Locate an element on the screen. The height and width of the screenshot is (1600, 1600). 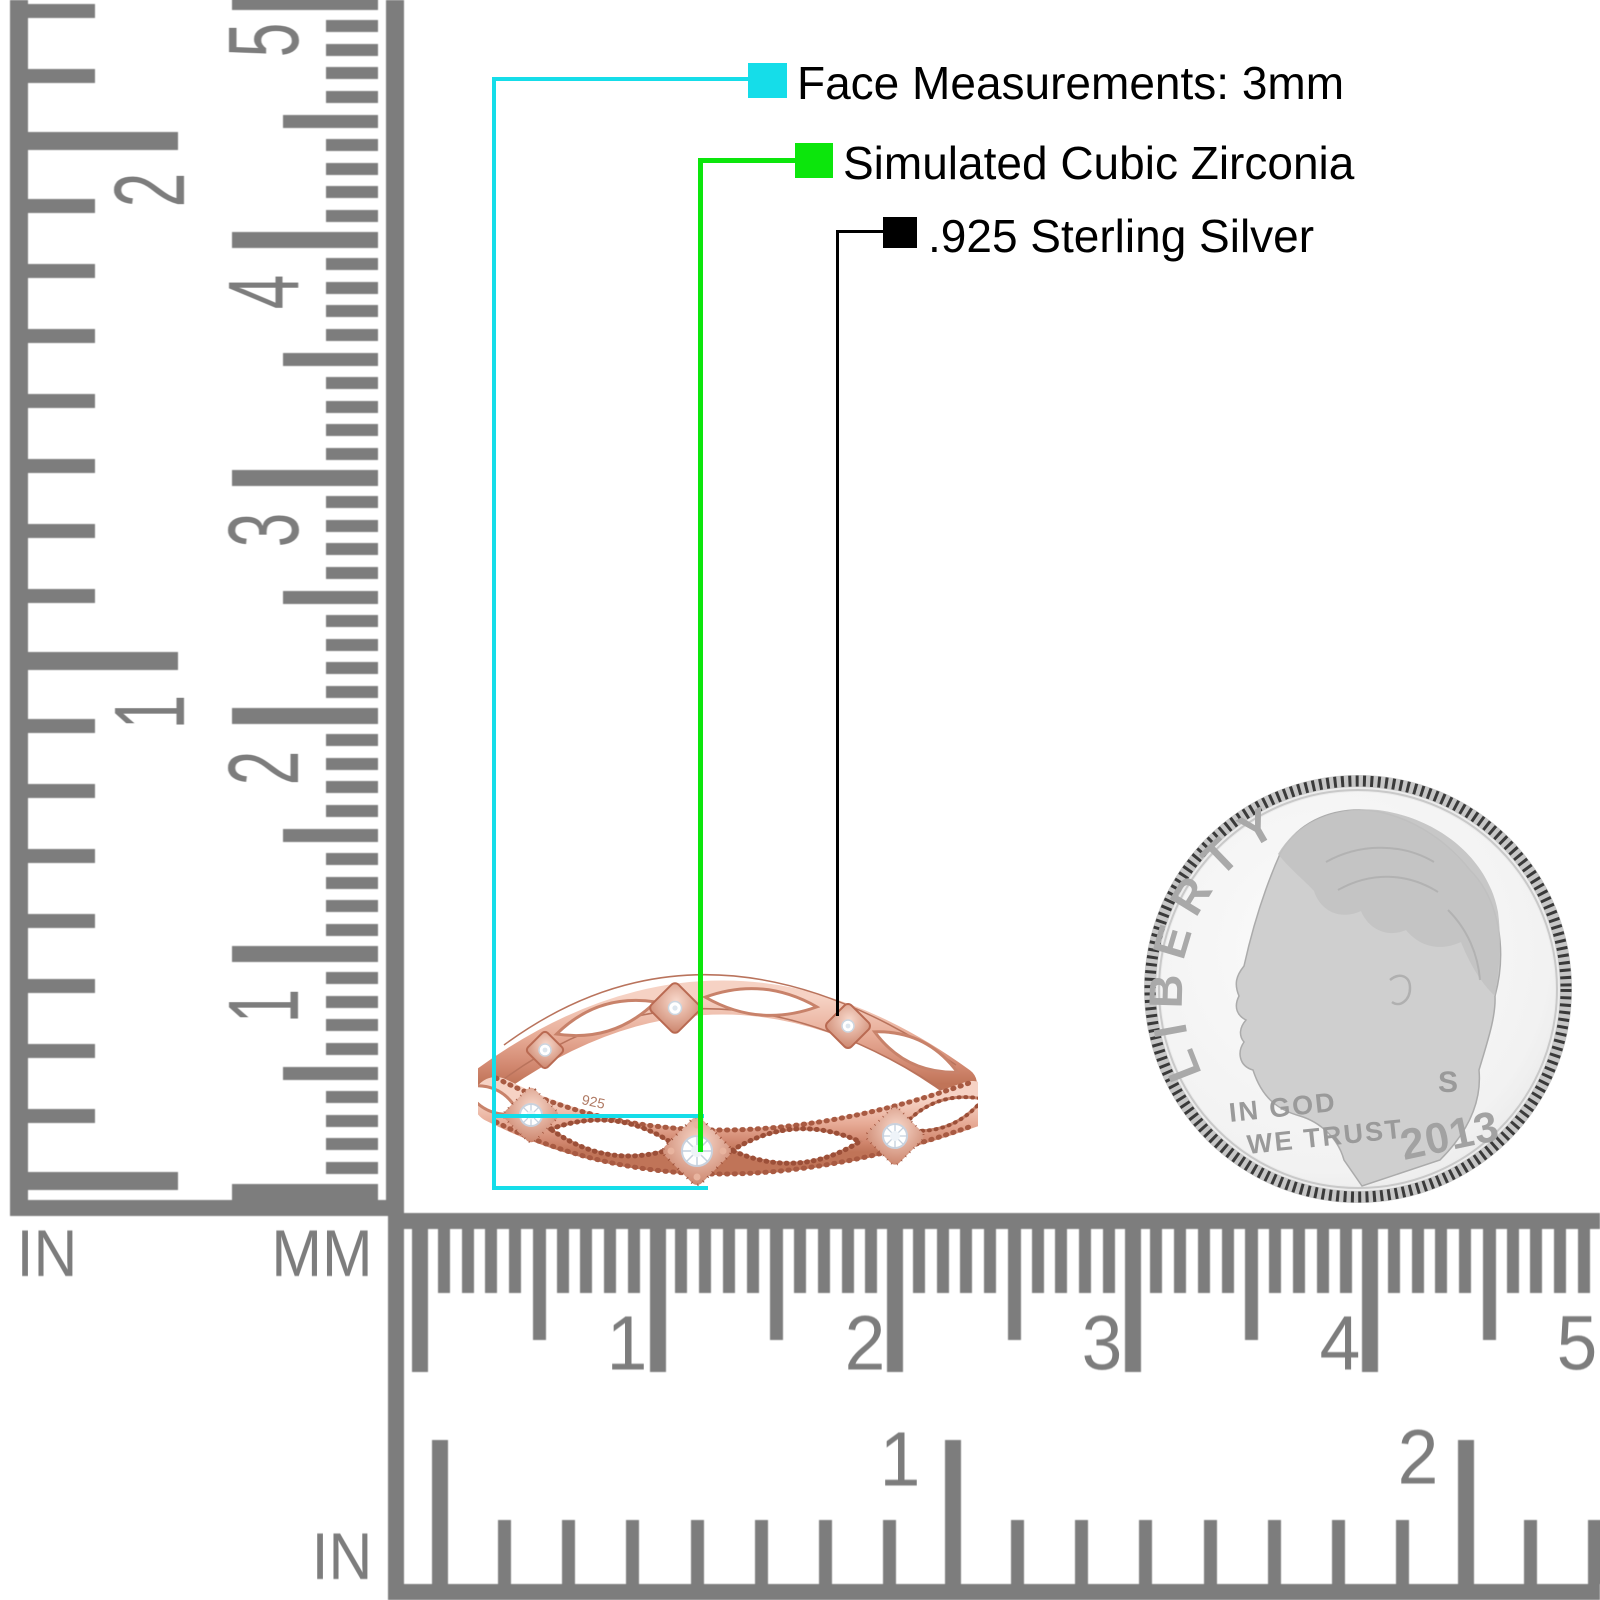
ring-front-stations is located at coordinates (713, 1136).